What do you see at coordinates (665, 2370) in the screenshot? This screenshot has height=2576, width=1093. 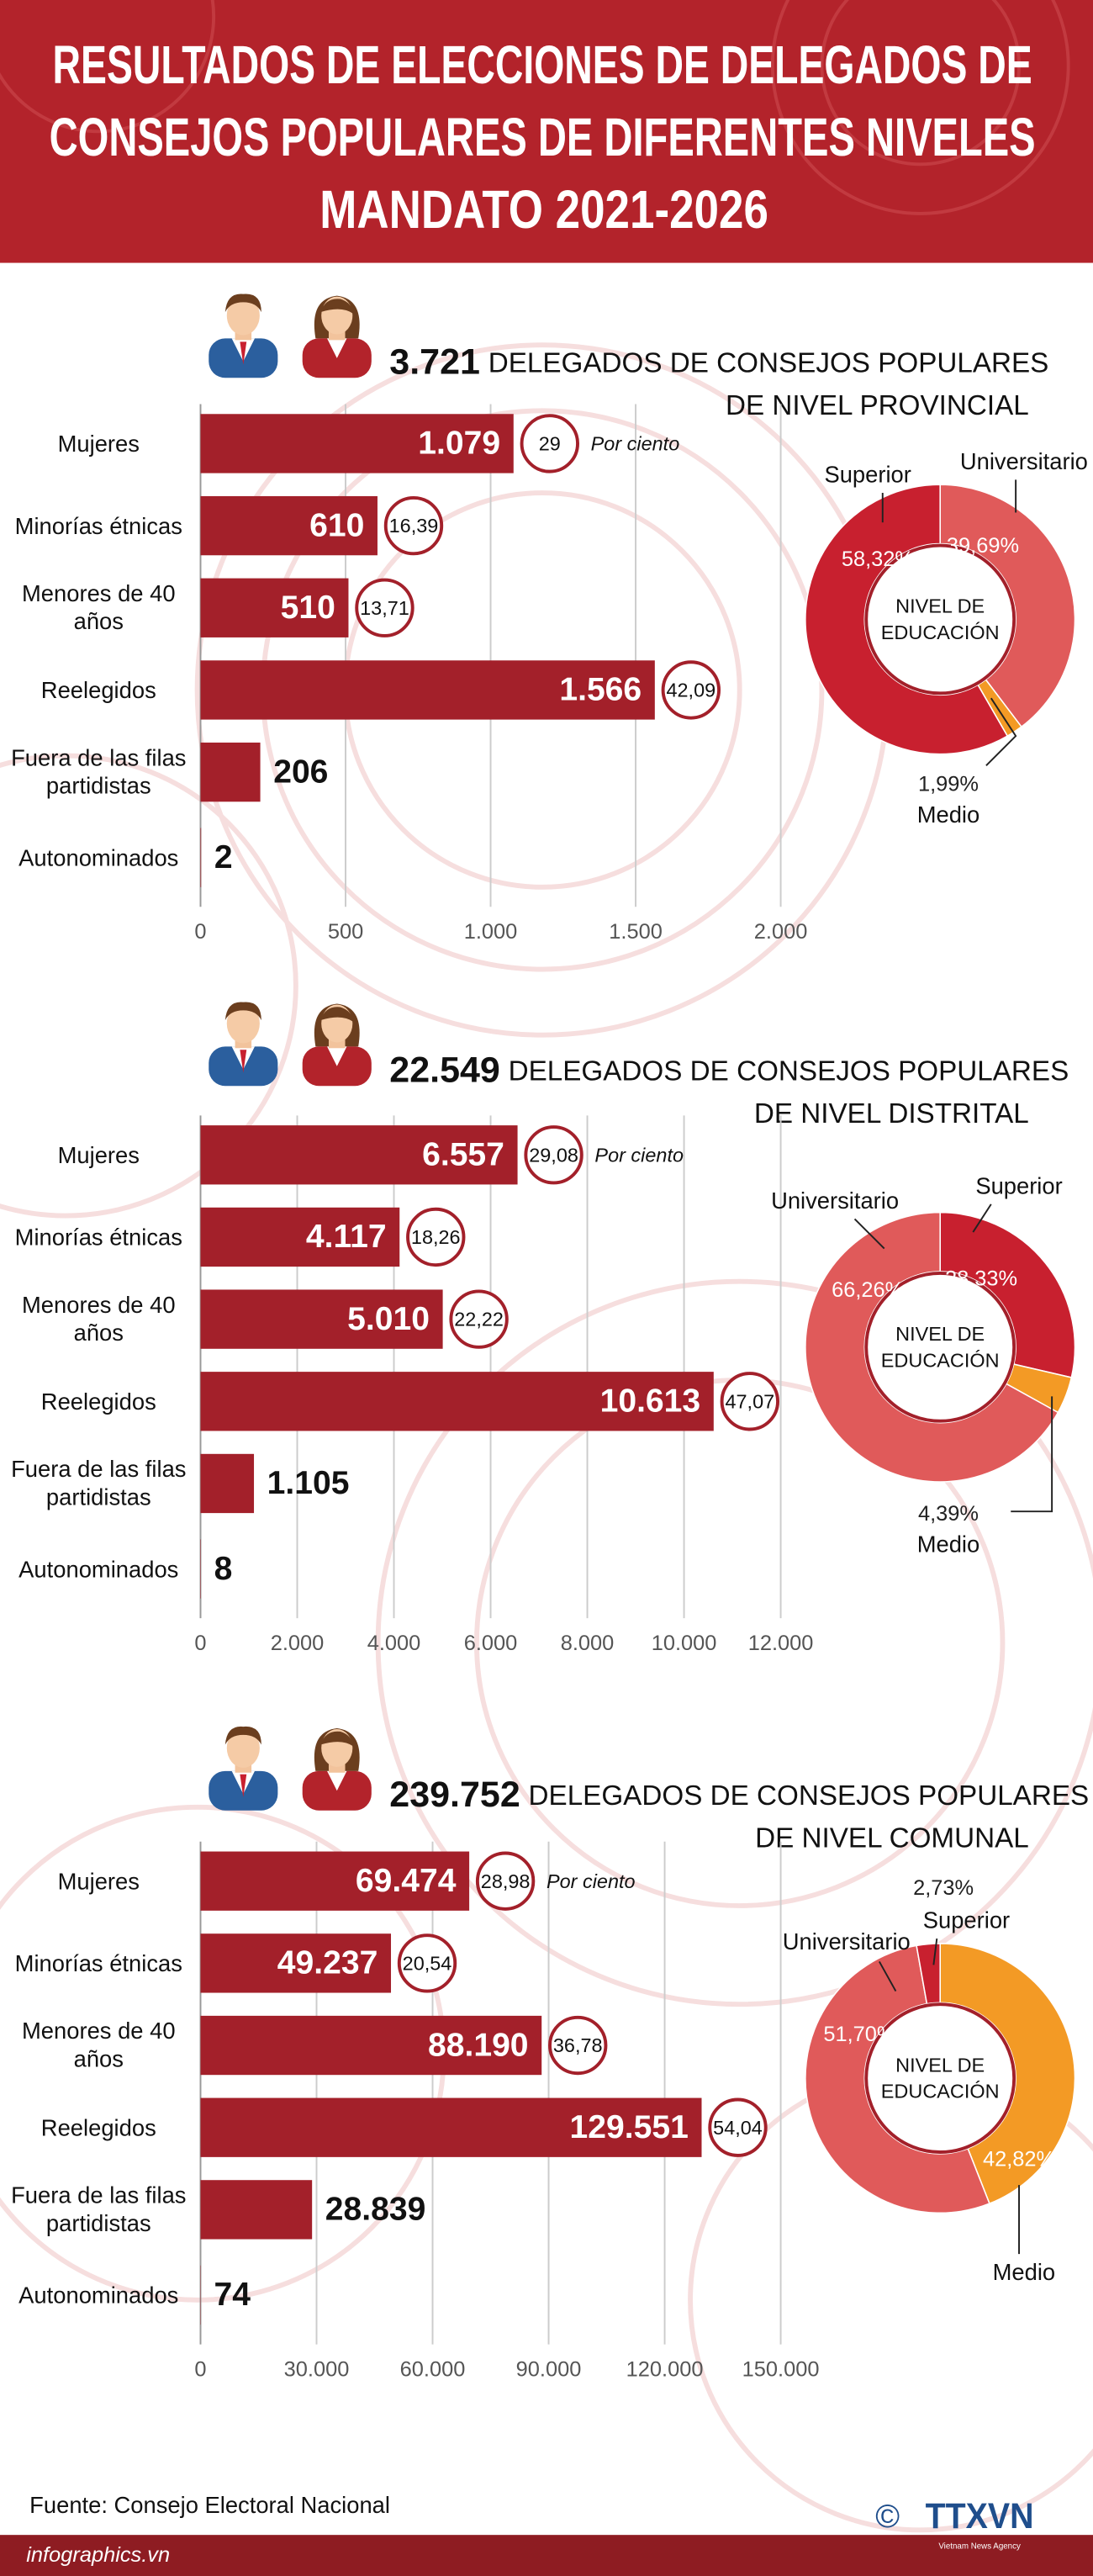 I see `x-tick-label: 120.000` at bounding box center [665, 2370].